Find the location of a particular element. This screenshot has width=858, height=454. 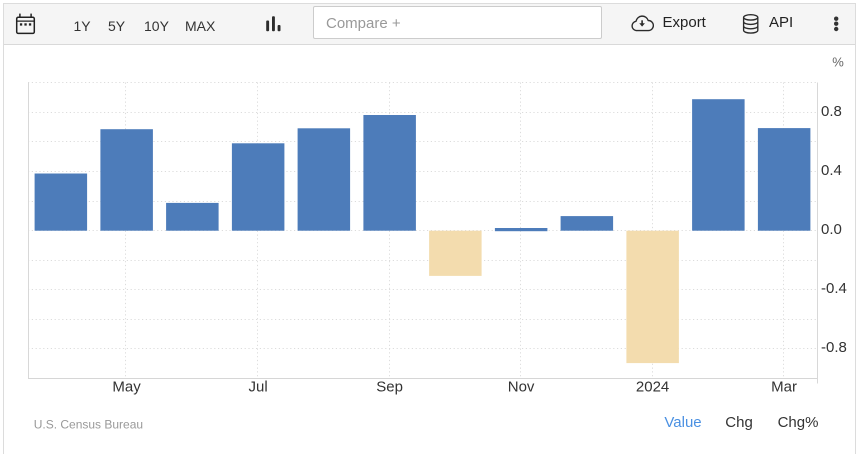

svg-text: 0.4 is located at coordinates (831, 170).